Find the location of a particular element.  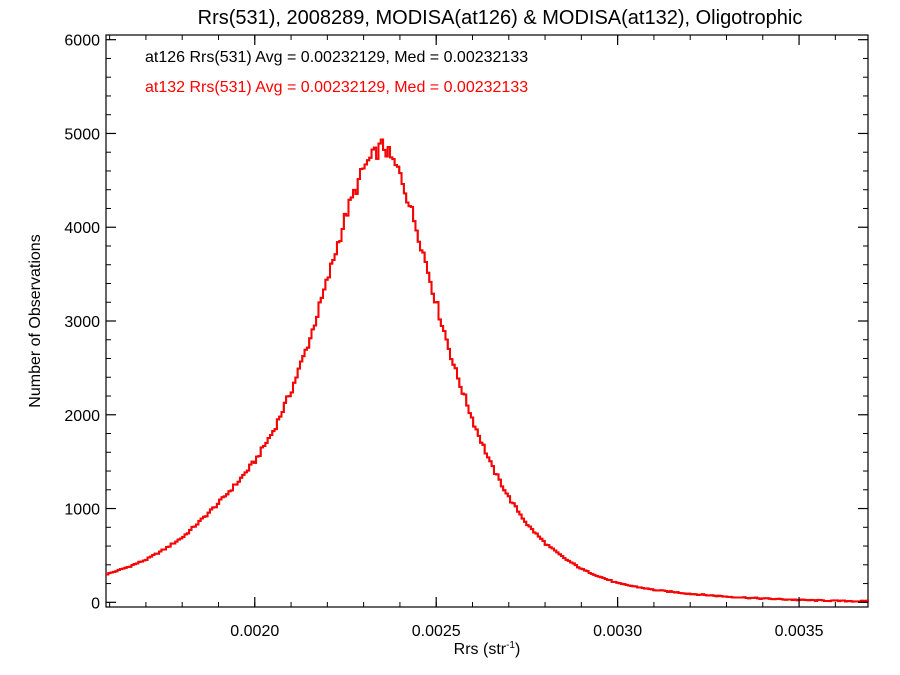

y-axis-label: Number of Observations is located at coordinates (35, 320).